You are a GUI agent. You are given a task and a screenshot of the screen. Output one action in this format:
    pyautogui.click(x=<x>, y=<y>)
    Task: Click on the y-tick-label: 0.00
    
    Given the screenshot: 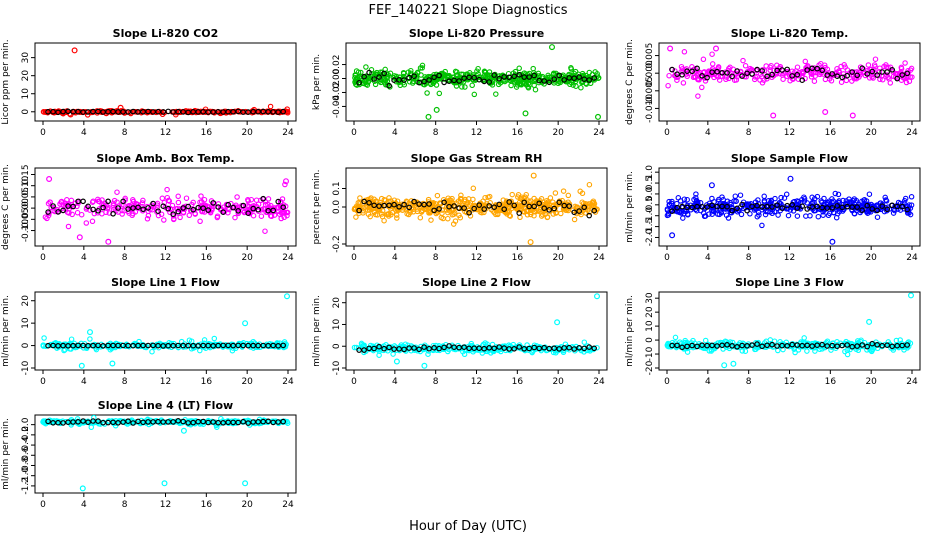 What is the action you would take?
    pyautogui.click(x=337, y=78)
    